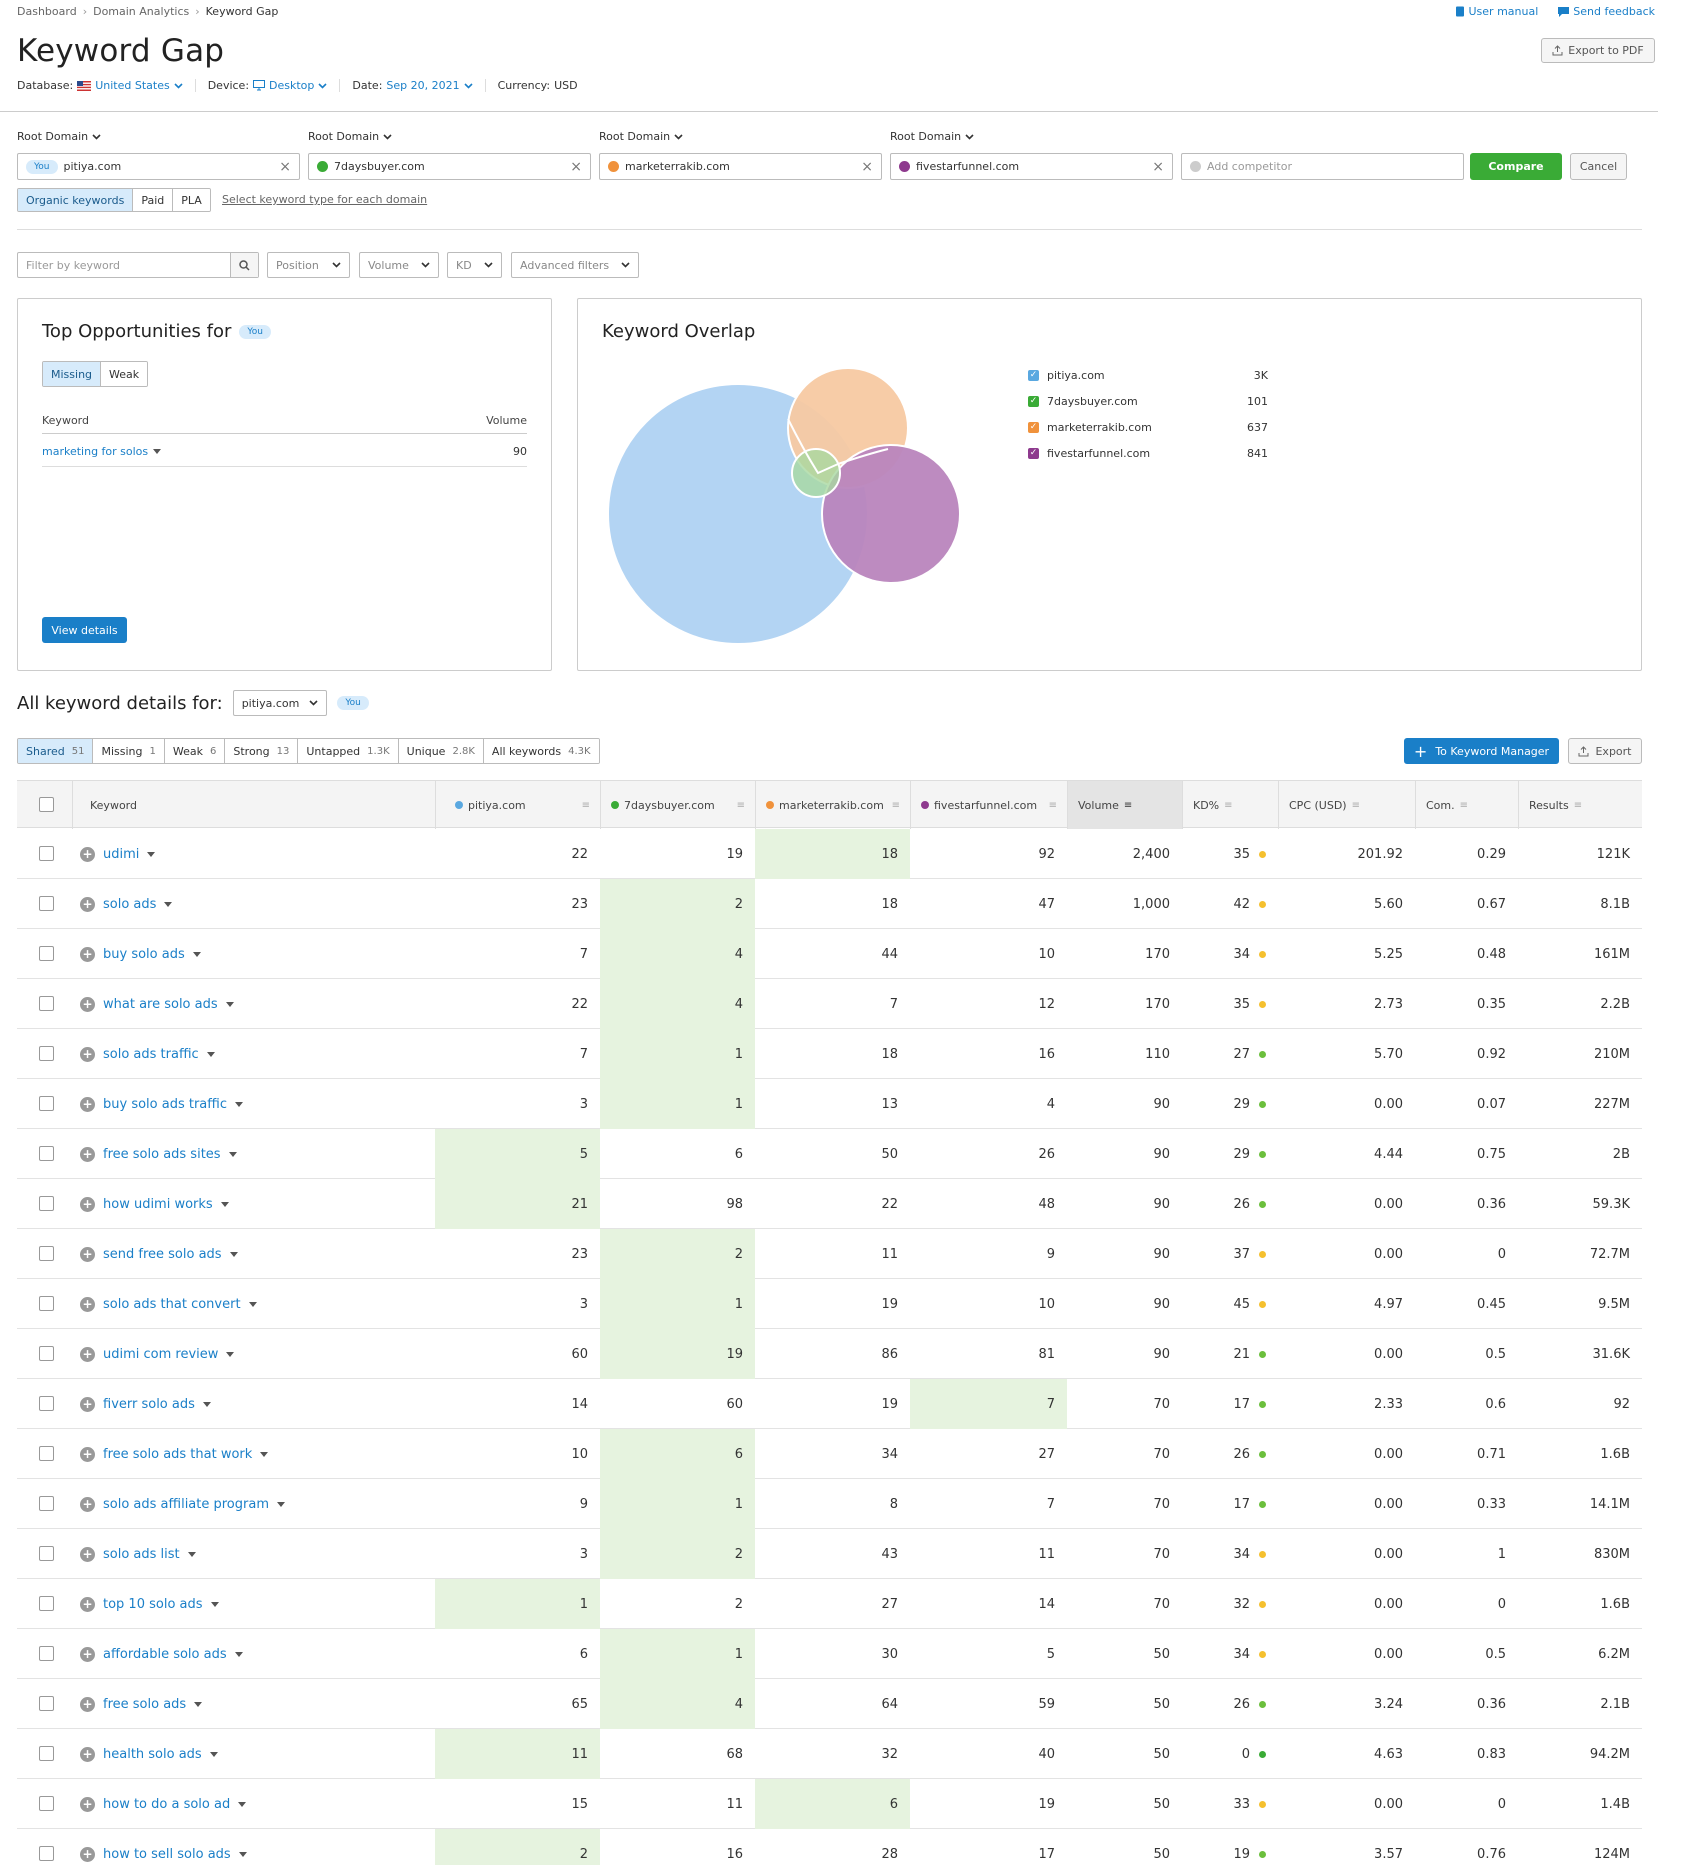 The image size is (1688, 1865). What do you see at coordinates (124, 374) in the screenshot?
I see `weak-tab: Weak` at bounding box center [124, 374].